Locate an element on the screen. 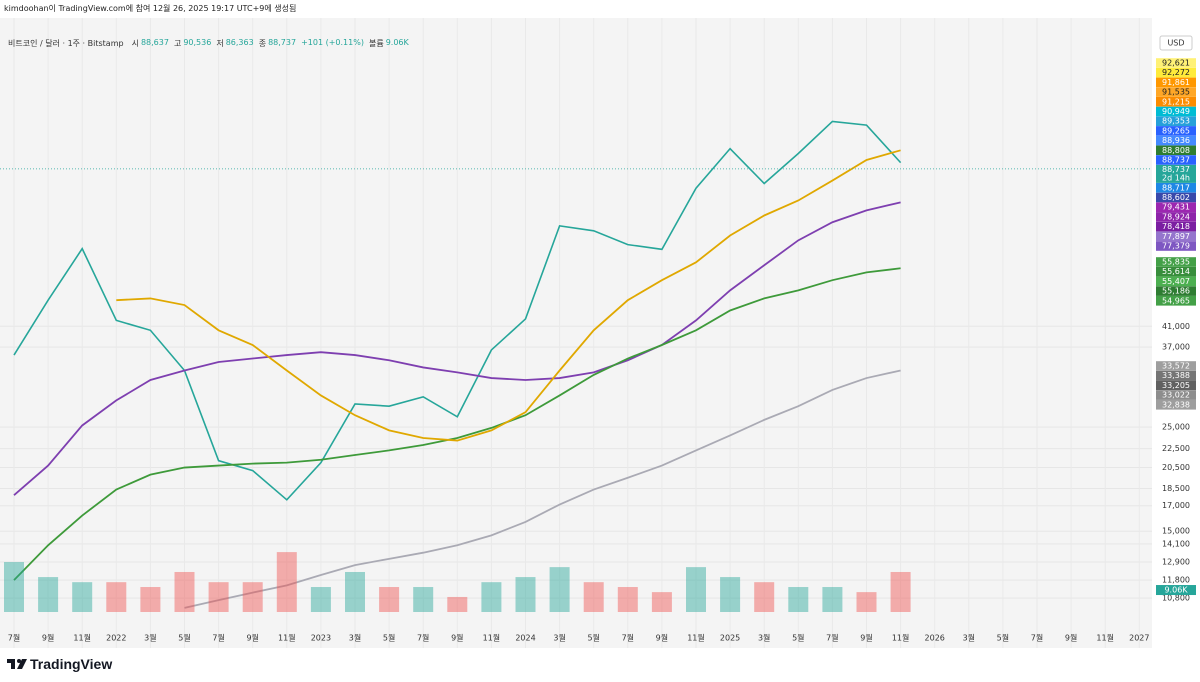  price-label: 88,808 is located at coordinates (1176, 150).